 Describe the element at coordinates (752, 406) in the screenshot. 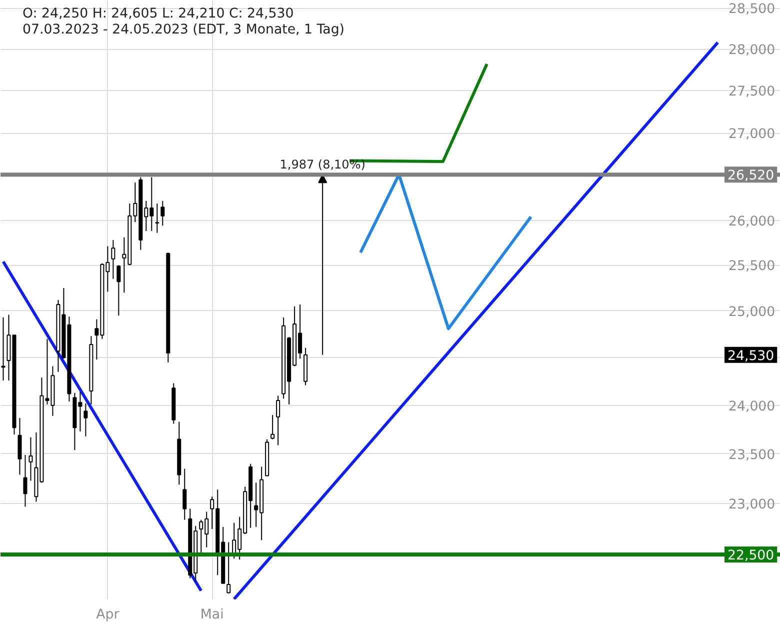

I see `y-tick-label: 24,000` at that location.